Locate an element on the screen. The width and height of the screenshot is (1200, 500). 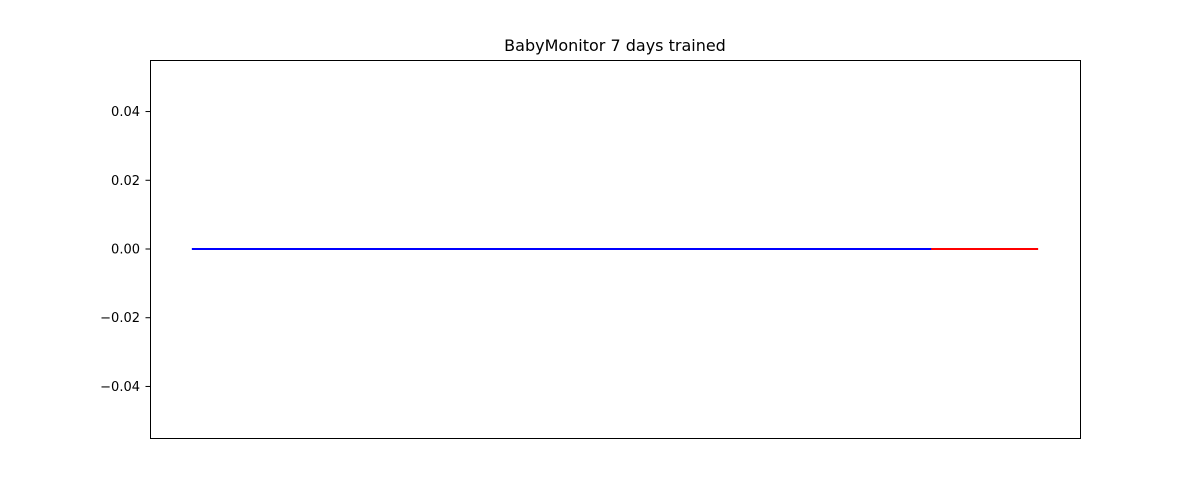
y-tick-label: −0.02 is located at coordinates (120, 318).